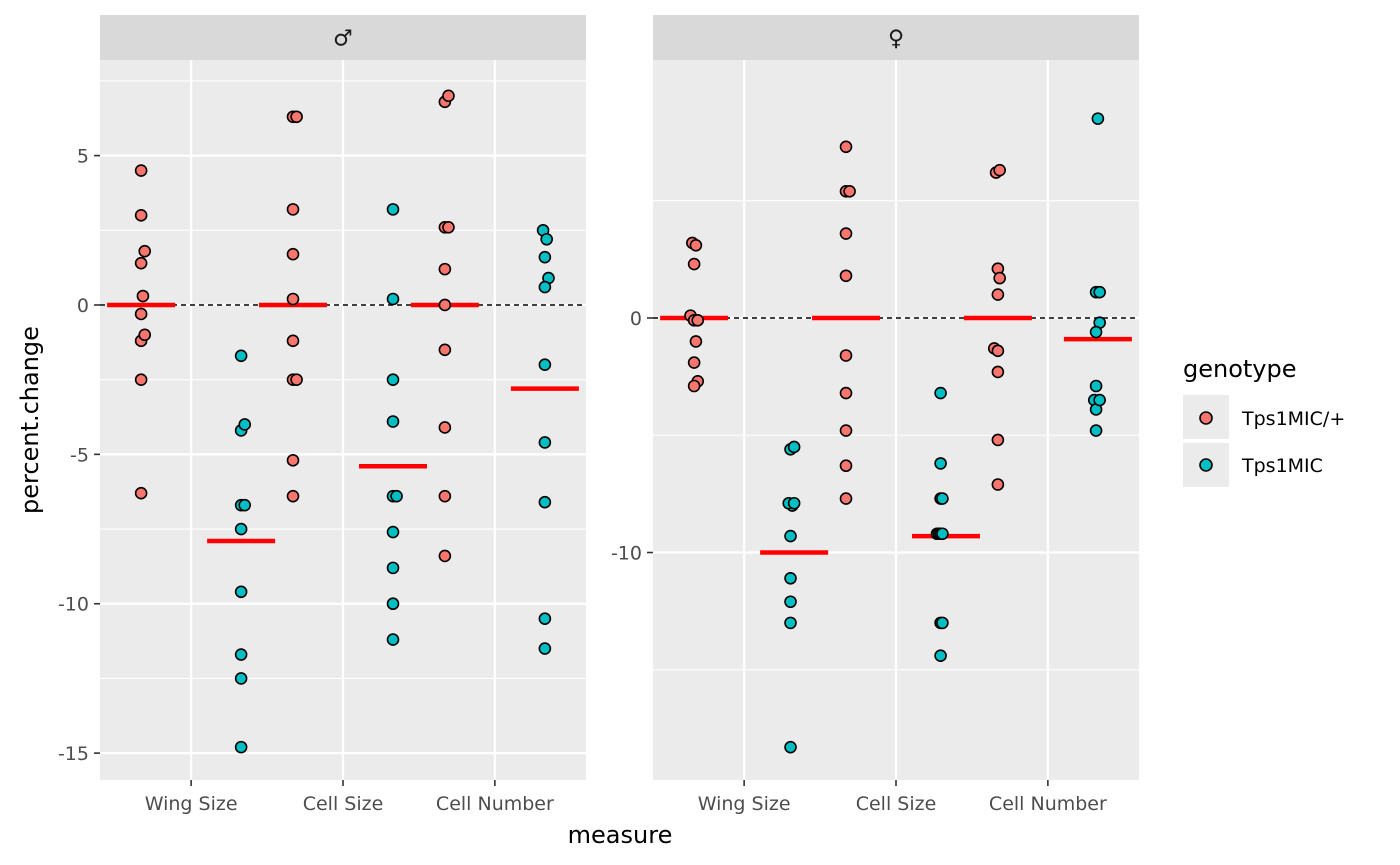 This screenshot has width=1400, height=865. Describe the element at coordinates (191, 804) in the screenshot. I see `x-tick-label: Wing Size` at that location.